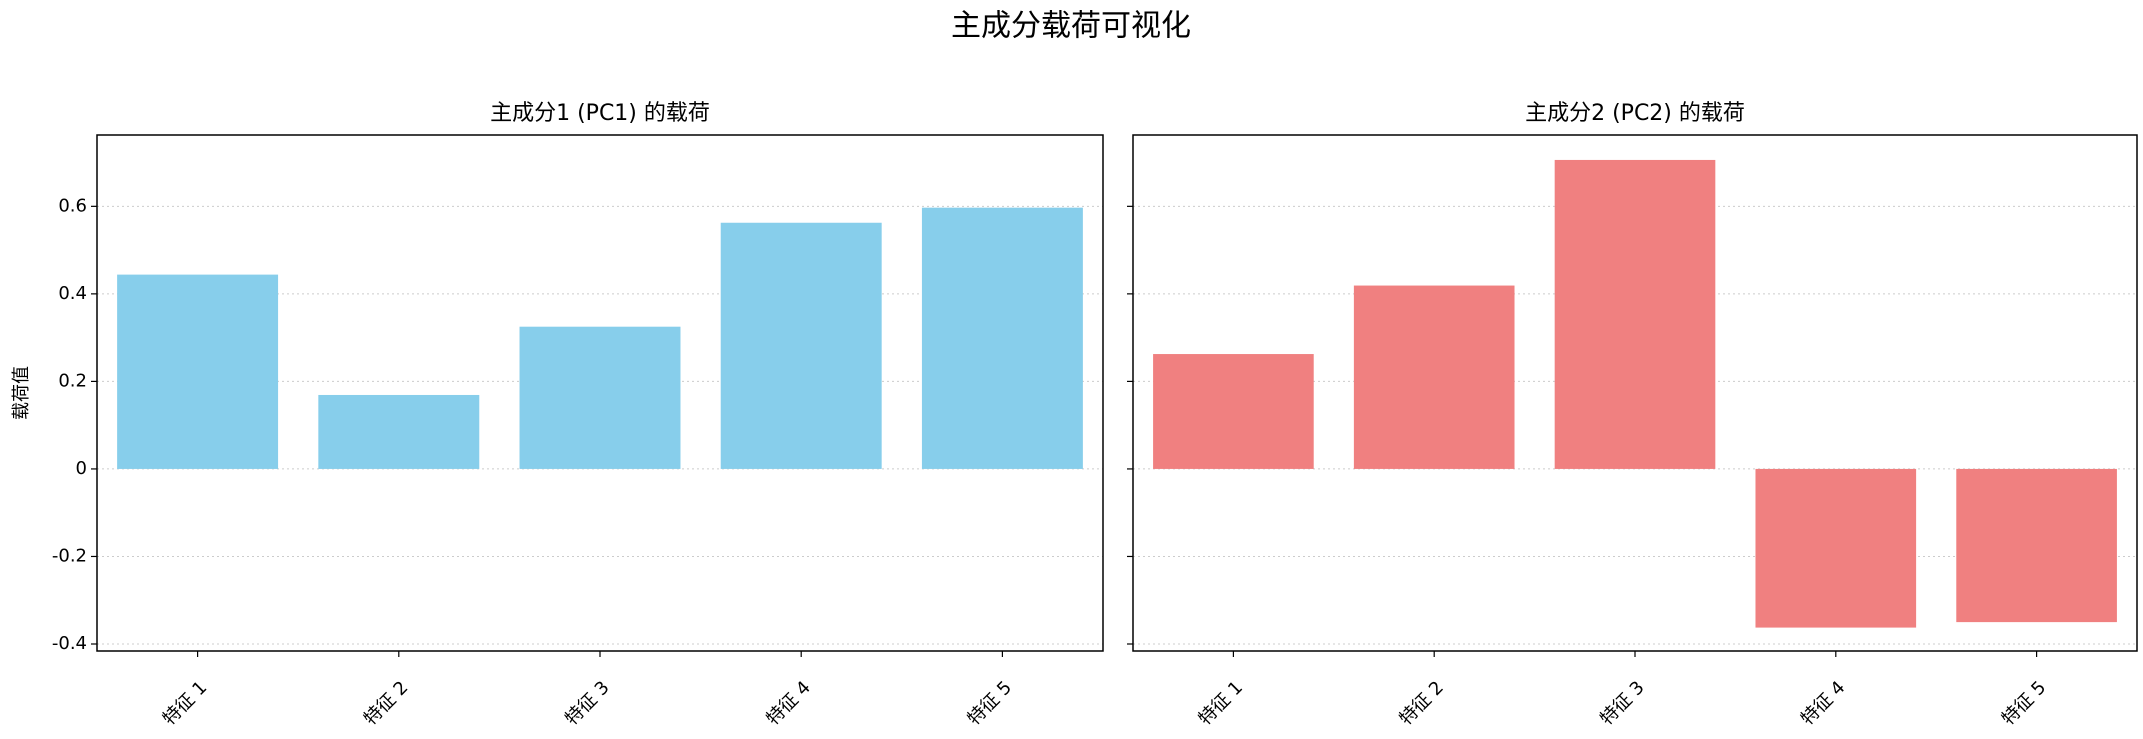  Describe the element at coordinates (1071, 26) in the screenshot. I see `figure-title: 主成分载荷可视化` at that location.